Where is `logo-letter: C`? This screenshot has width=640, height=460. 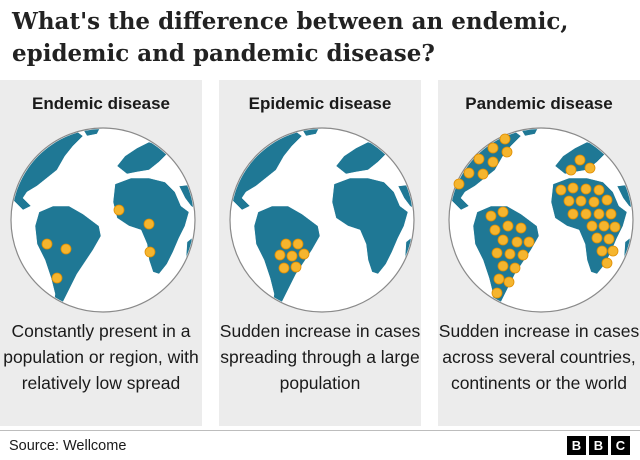 logo-letter: C is located at coordinates (620, 445).